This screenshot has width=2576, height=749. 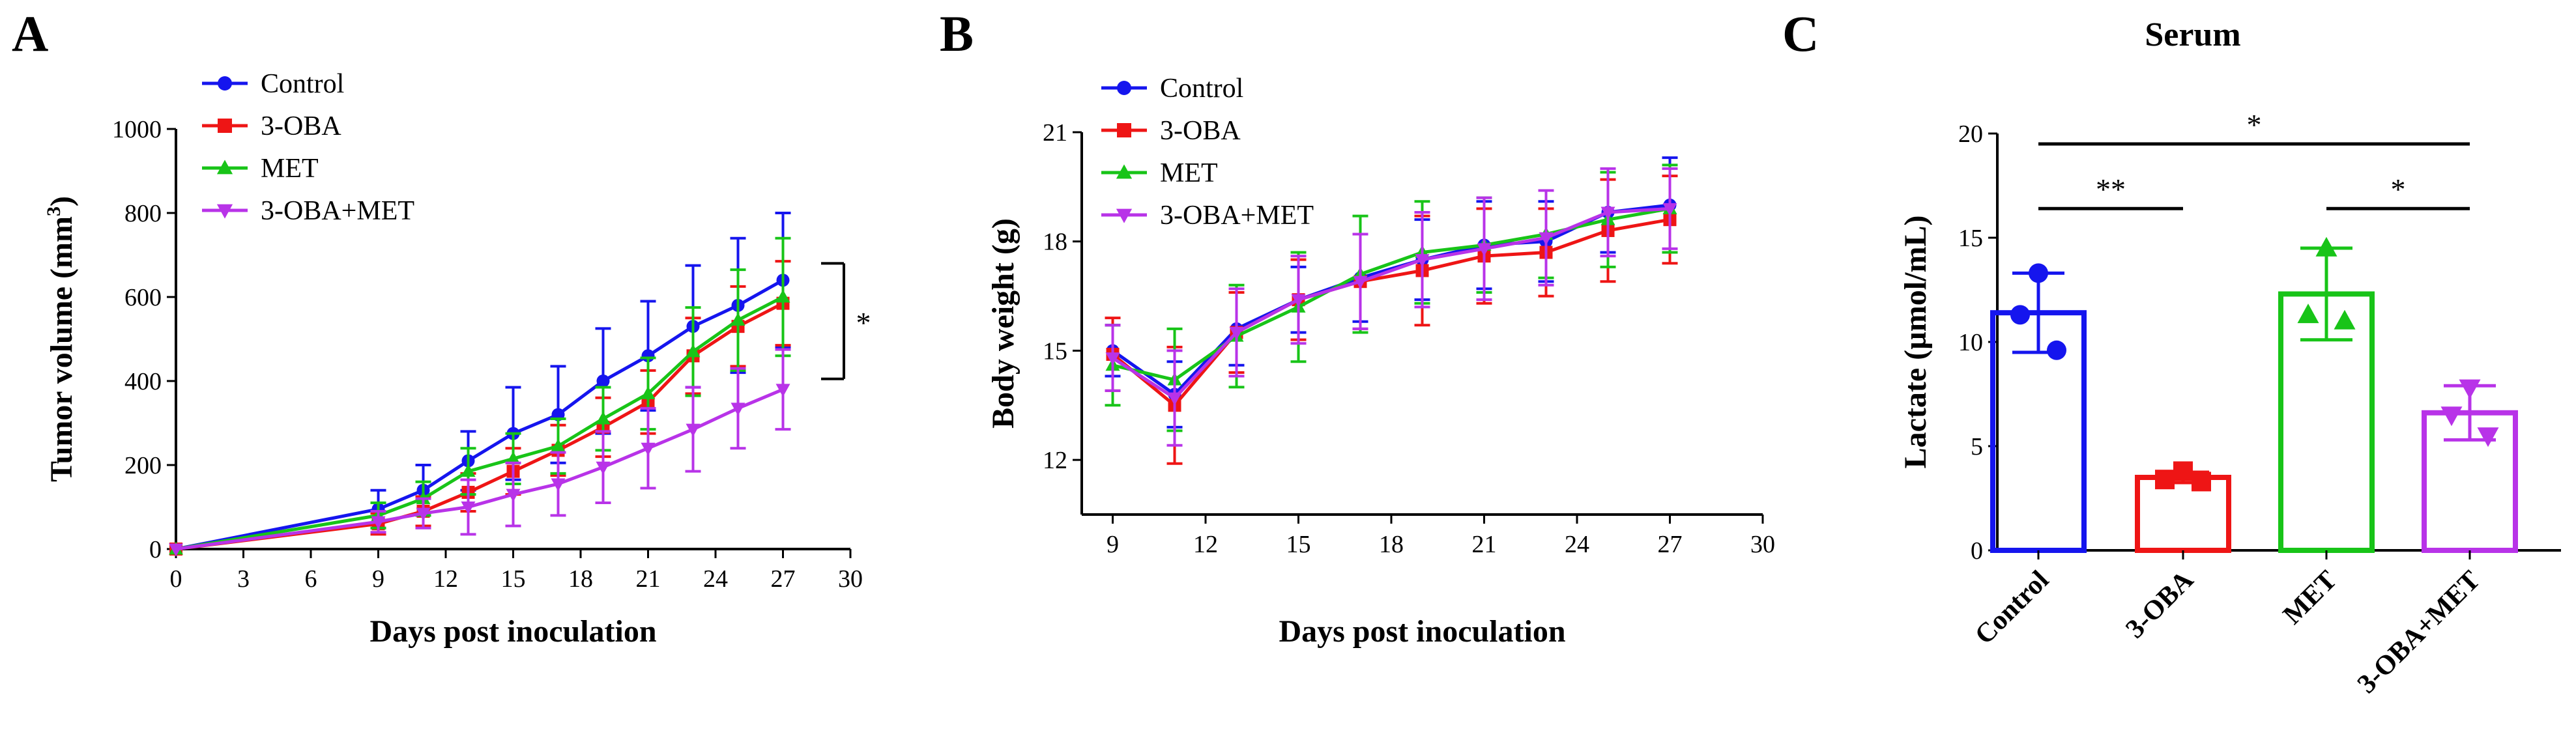 I want to click on y-tick-label: 1000, so click(x=137, y=129).